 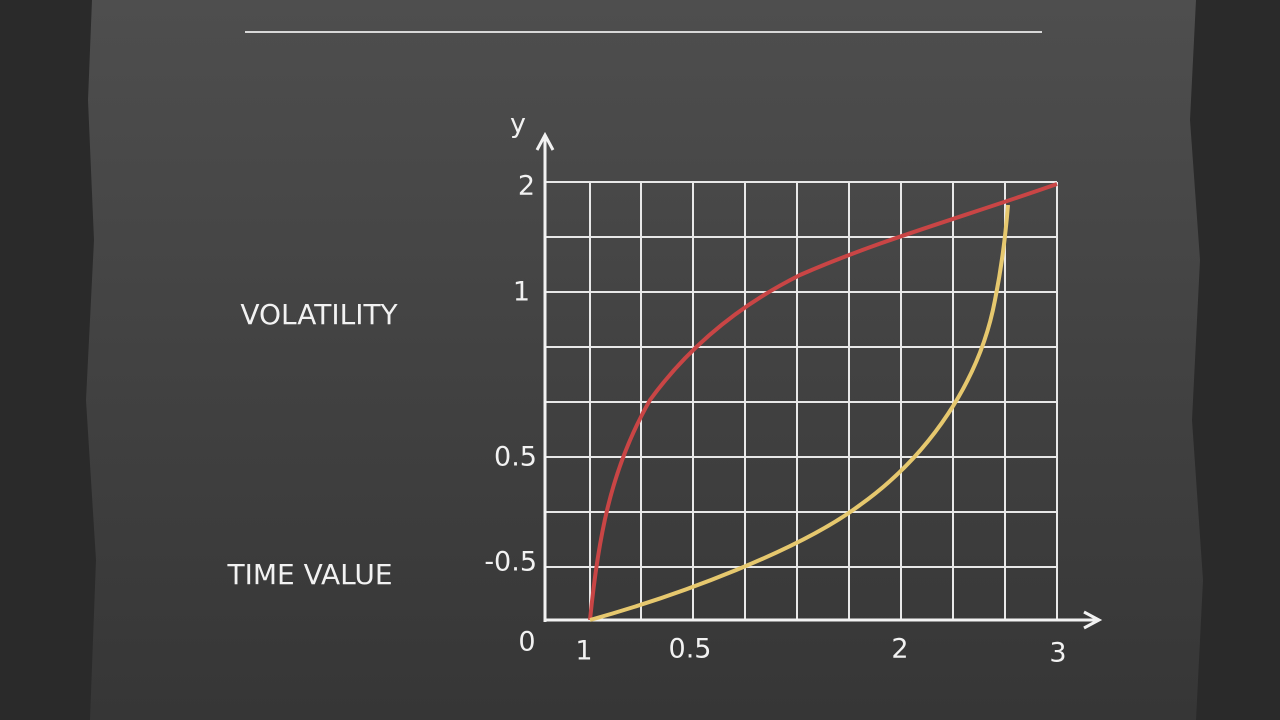 What do you see at coordinates (309, 574) in the screenshot?
I see `side-label: TIME VALUE` at bounding box center [309, 574].